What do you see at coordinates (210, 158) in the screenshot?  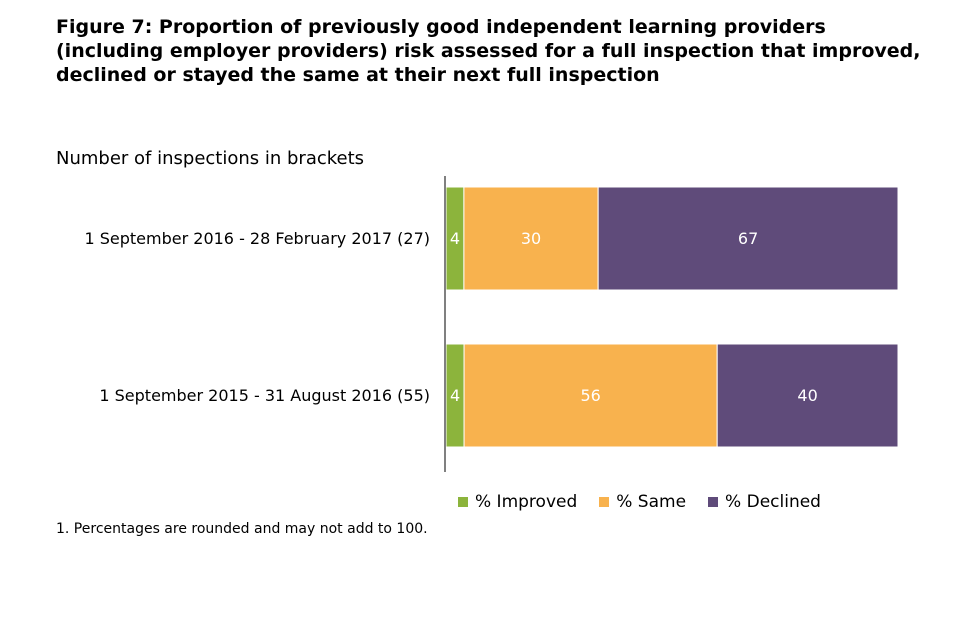 I see `chart-subtitle: Number of inspections in brackets` at bounding box center [210, 158].